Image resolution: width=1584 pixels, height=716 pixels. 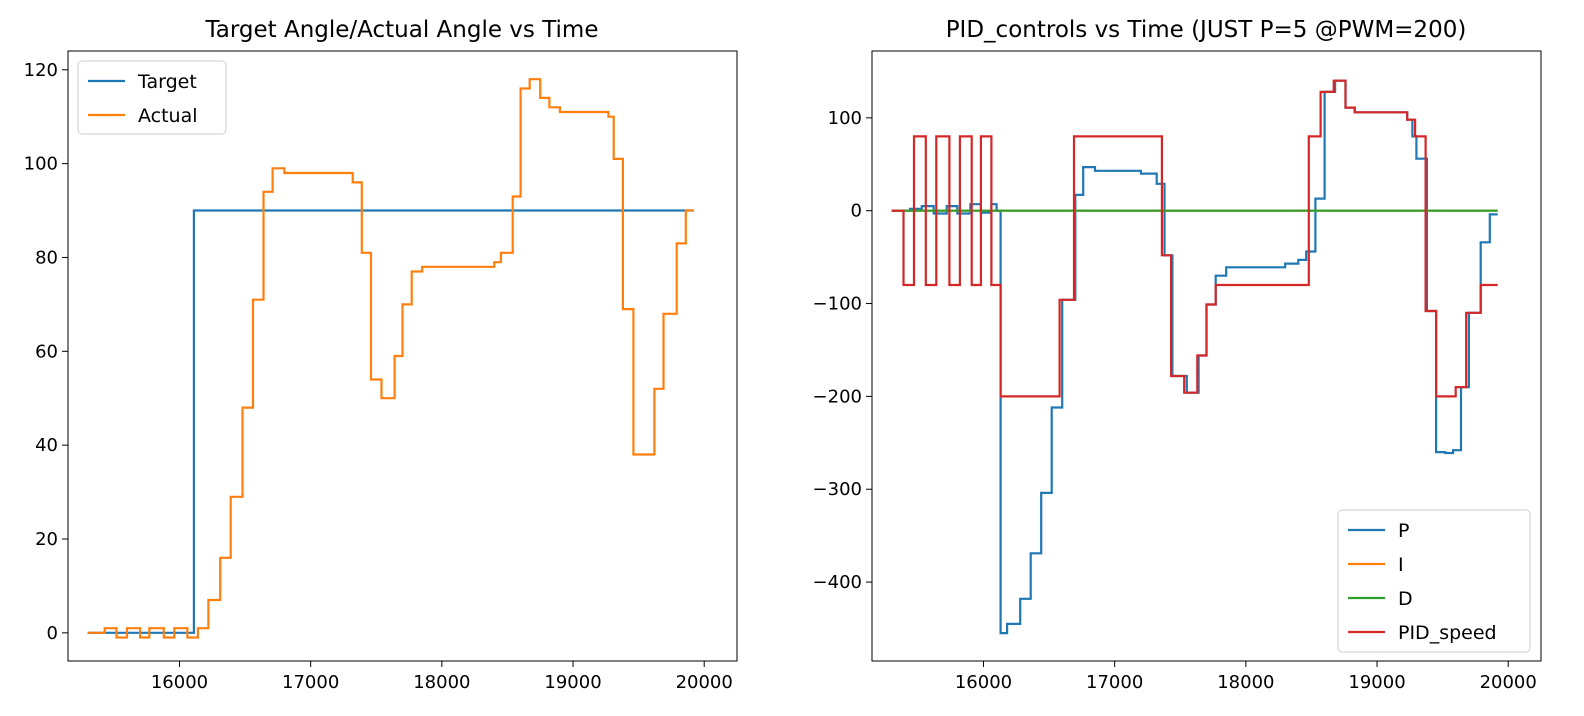 What do you see at coordinates (1403, 531) in the screenshot?
I see `legend-label-p: P` at bounding box center [1403, 531].